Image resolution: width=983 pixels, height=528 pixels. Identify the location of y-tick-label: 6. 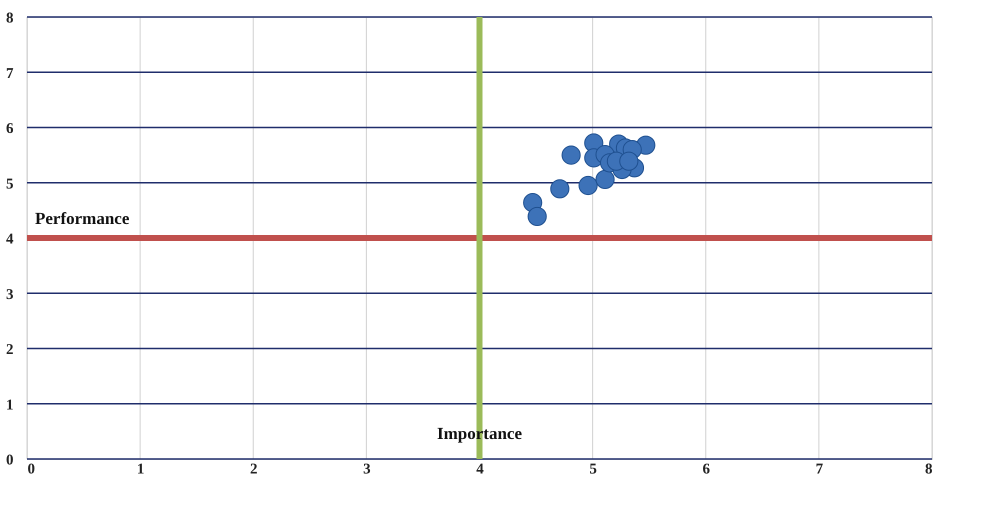
(10, 129).